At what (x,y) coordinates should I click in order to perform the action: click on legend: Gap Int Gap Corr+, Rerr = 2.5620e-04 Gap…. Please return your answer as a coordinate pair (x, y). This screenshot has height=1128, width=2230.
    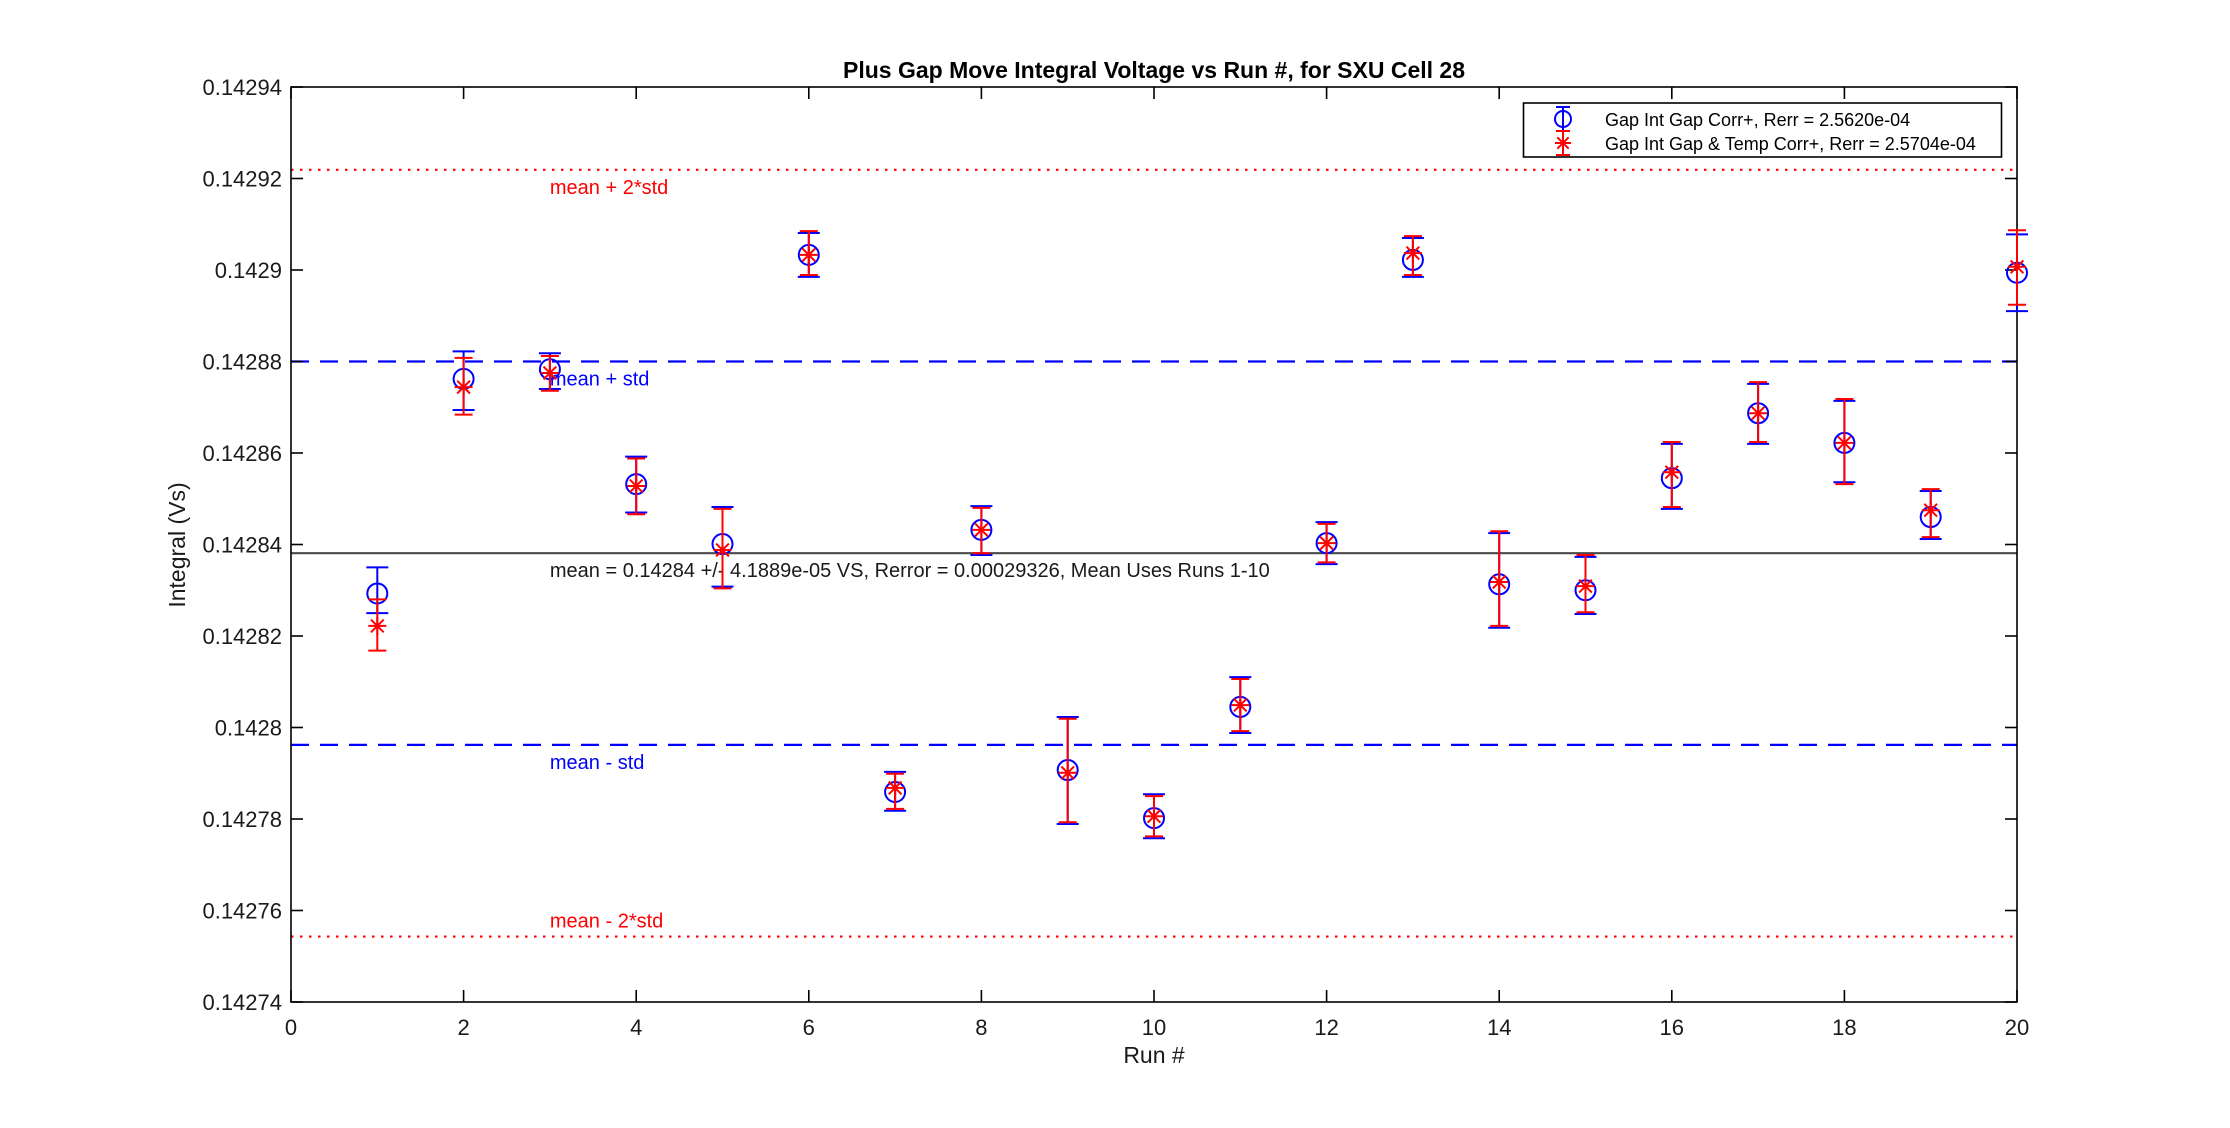
    Looking at the image, I should click on (1762, 130).